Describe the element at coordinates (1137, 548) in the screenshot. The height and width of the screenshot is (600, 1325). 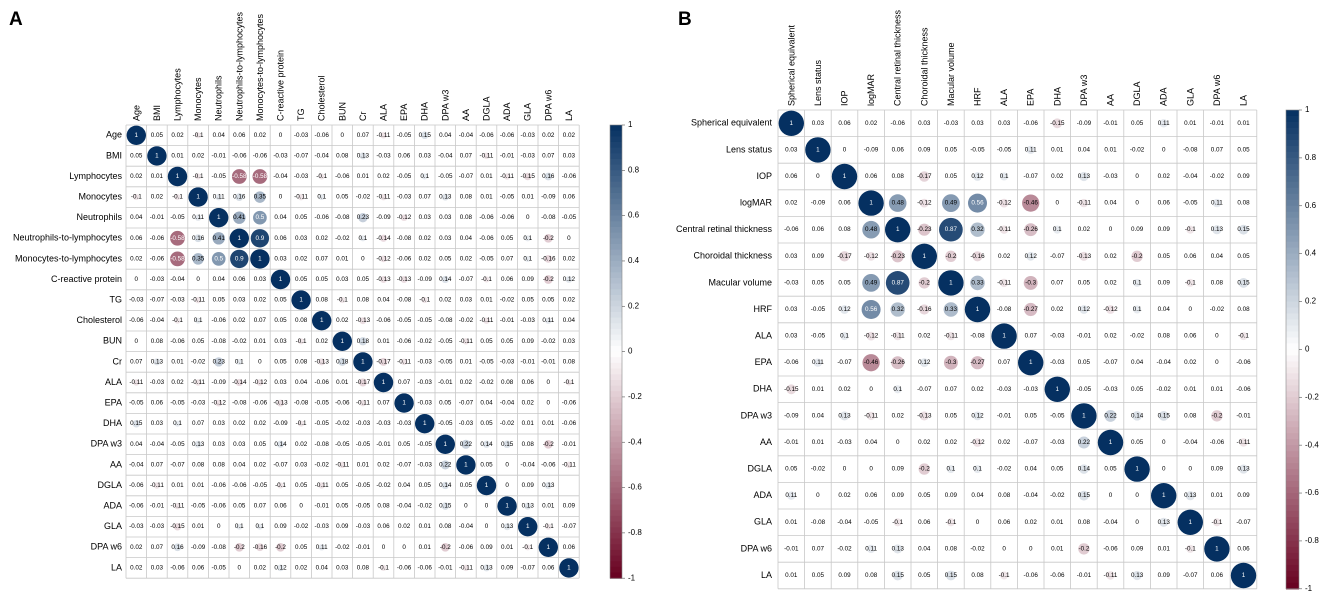
I see `correlation-value: 0.09` at that location.